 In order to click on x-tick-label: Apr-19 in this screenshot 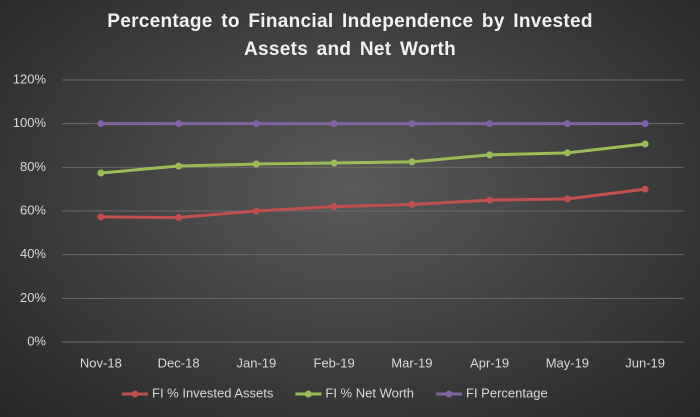, I will do `click(489, 362)`.